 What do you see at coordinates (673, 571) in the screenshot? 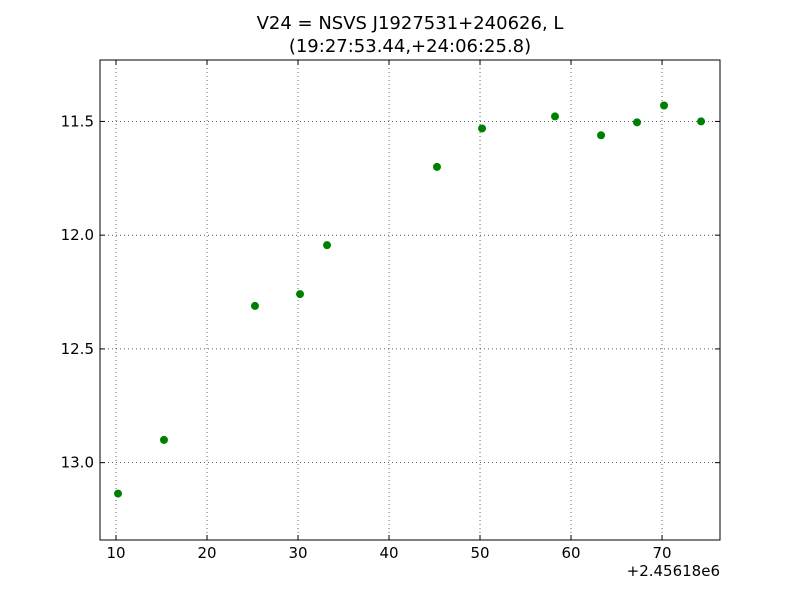
I see `x-offset-label: +2.45618e6` at bounding box center [673, 571].